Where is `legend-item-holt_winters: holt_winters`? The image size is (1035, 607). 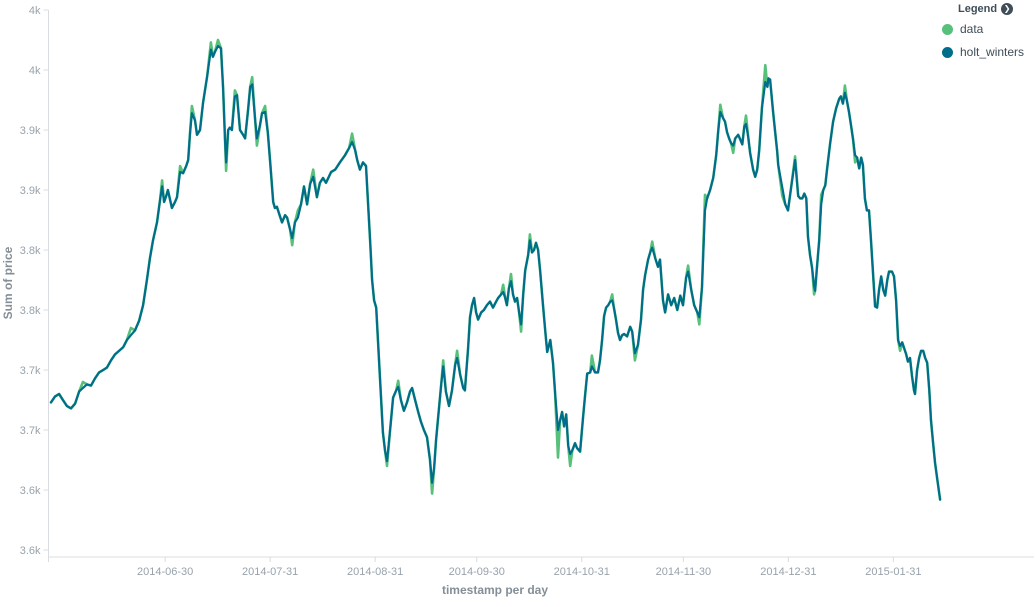
legend-item-holt_winters: holt_winters is located at coordinates (987, 52).